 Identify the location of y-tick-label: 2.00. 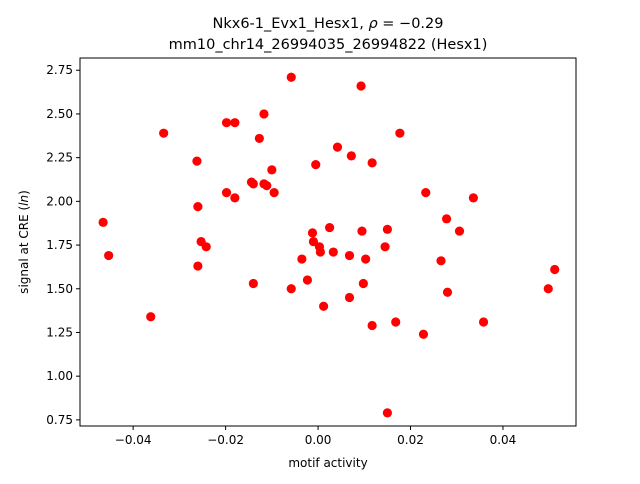
(59, 201).